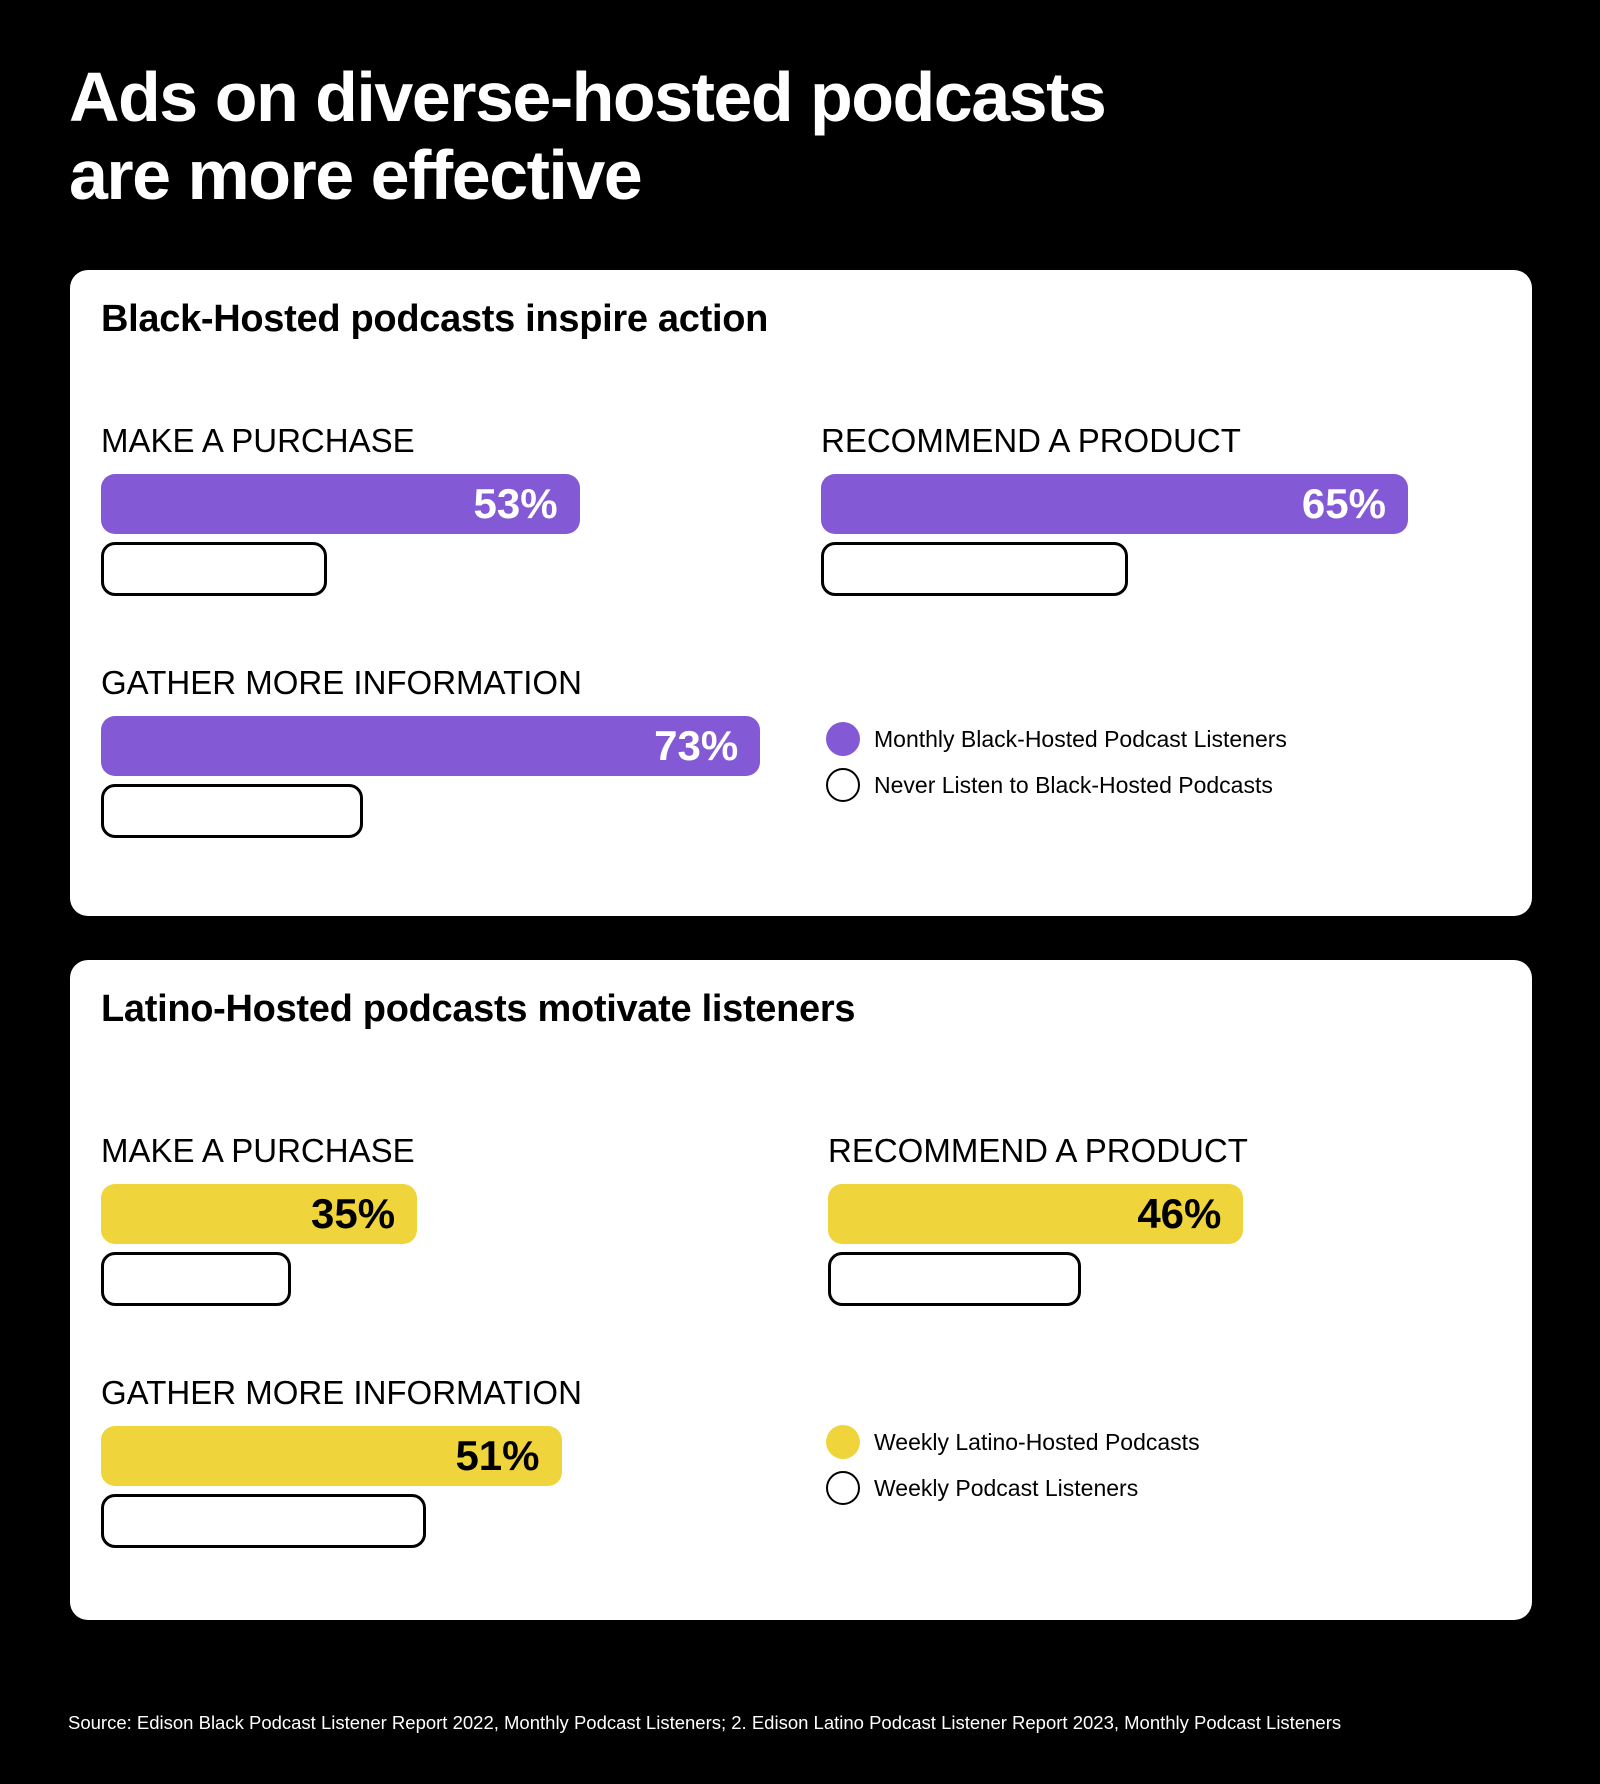 Image resolution: width=1600 pixels, height=1784 pixels. Describe the element at coordinates (1343, 503) in the screenshot. I see `data-label: 65%` at that location.